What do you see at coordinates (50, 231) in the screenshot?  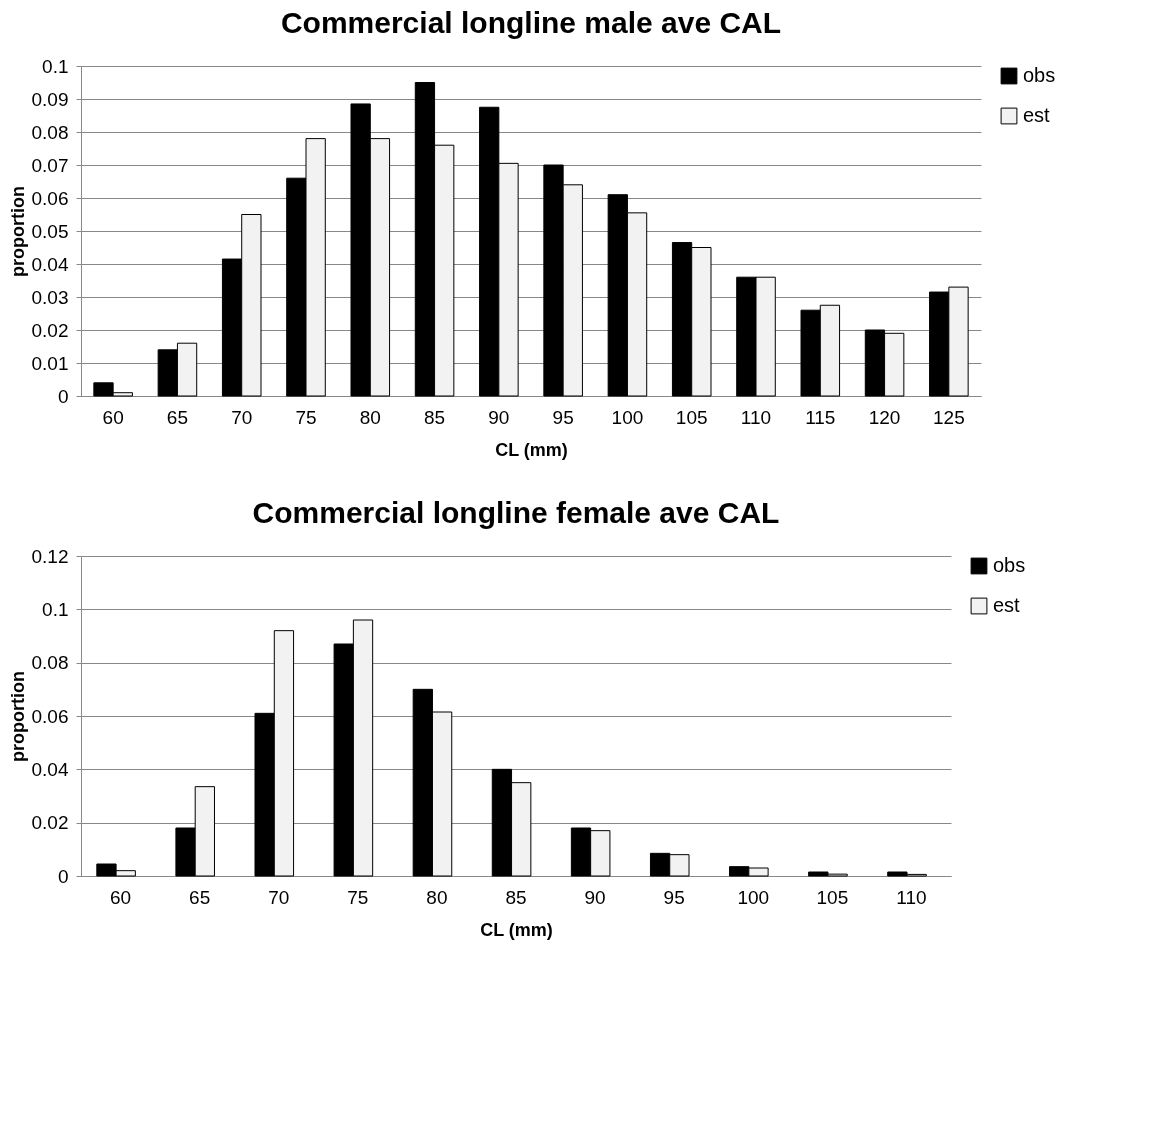 I see `y-tick-label: 0.05` at bounding box center [50, 231].